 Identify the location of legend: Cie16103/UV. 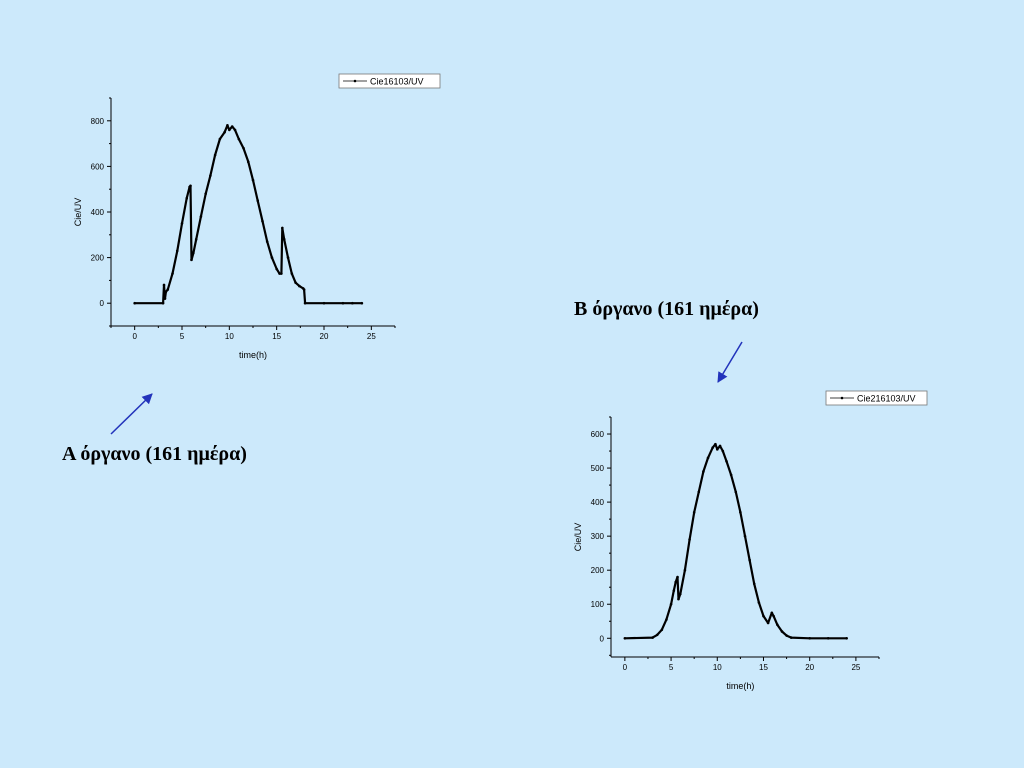
(389, 81).